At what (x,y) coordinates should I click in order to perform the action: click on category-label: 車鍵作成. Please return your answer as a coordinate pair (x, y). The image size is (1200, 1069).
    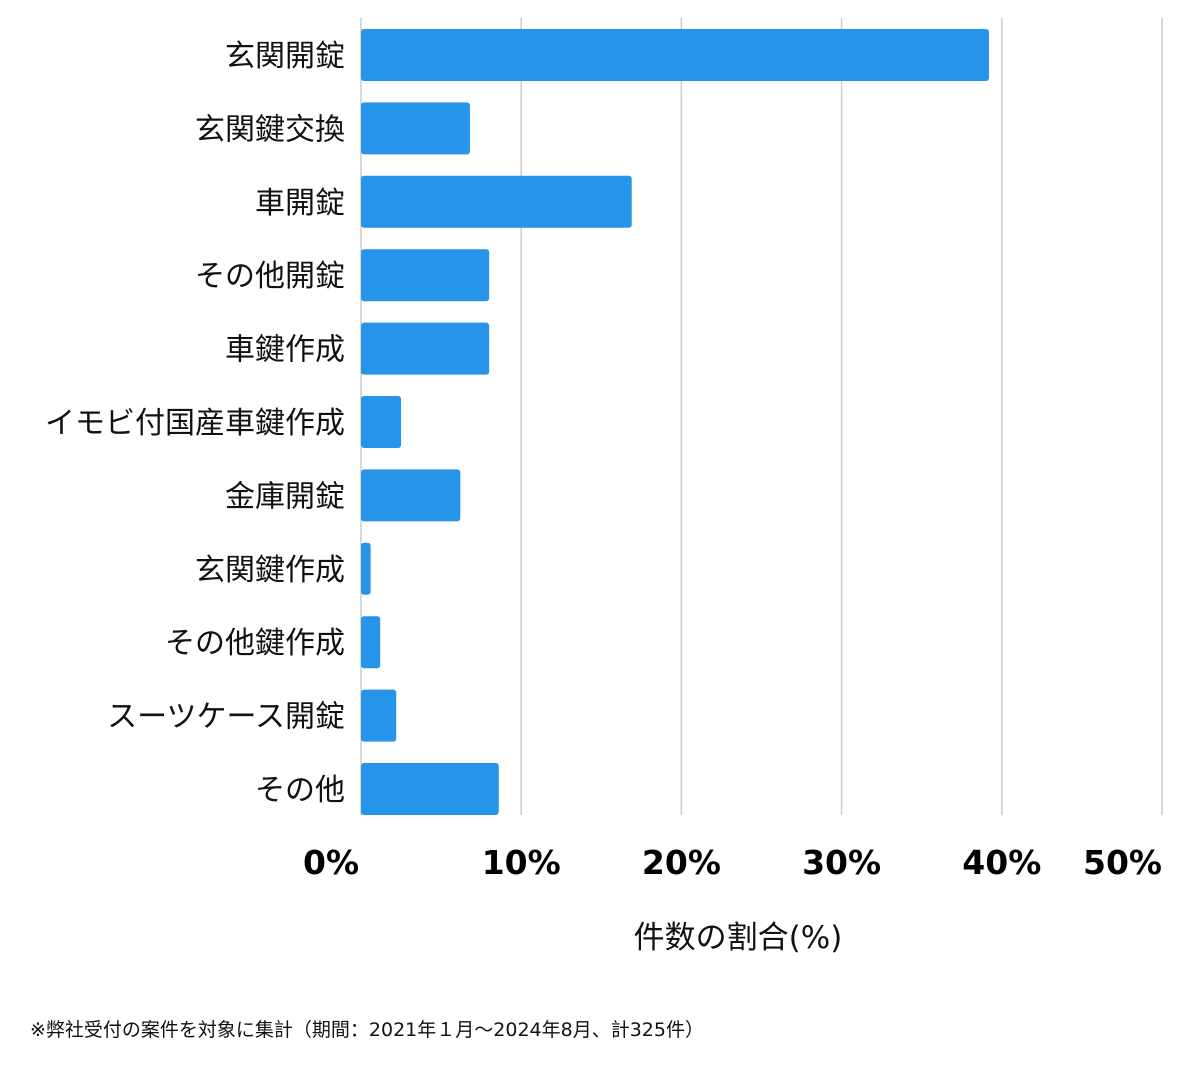
    Looking at the image, I should click on (285, 350).